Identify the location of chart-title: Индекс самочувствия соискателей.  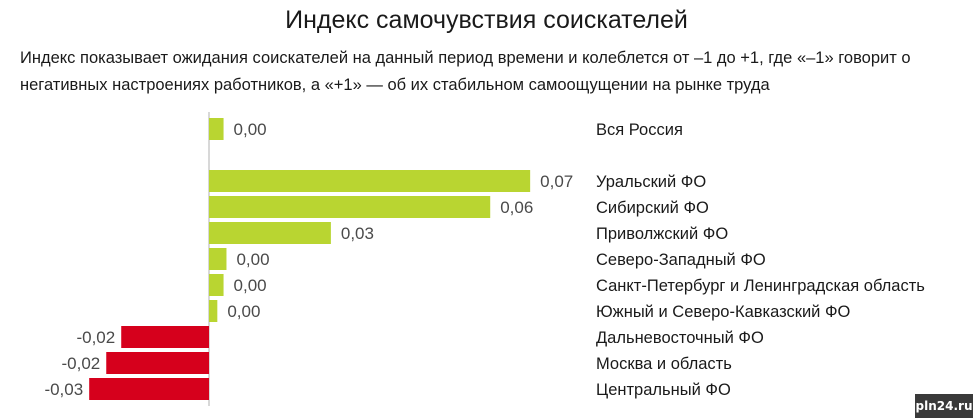
(486, 20).